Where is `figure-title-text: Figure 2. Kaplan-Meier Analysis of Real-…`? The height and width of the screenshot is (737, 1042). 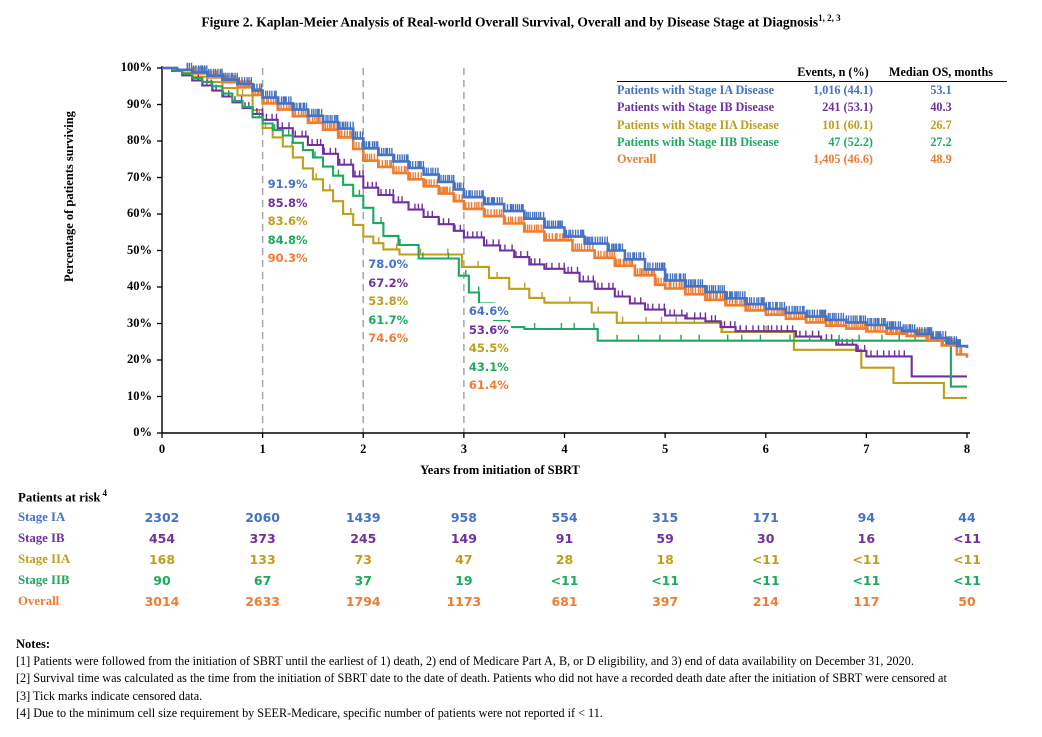 figure-title-text: Figure 2. Kaplan-Meier Analysis of Real-… is located at coordinates (510, 22).